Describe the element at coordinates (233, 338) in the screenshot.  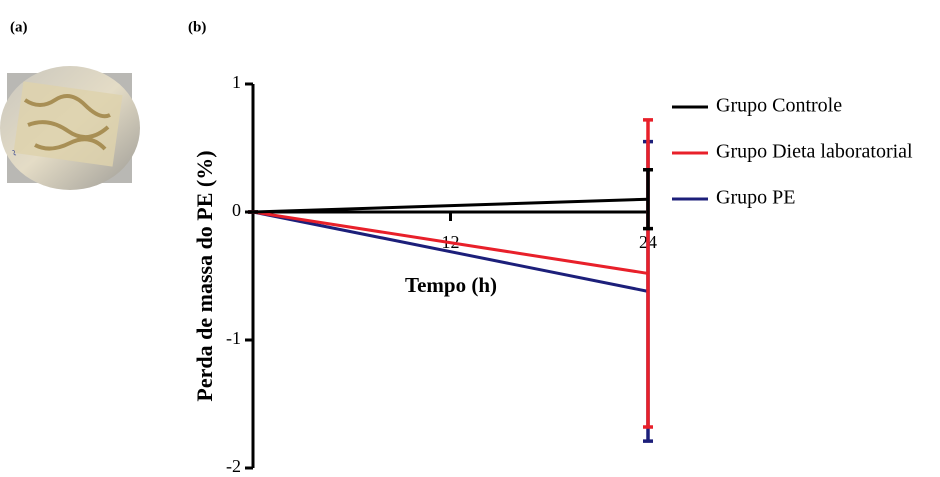
I see `y-tick-label: -1` at that location.